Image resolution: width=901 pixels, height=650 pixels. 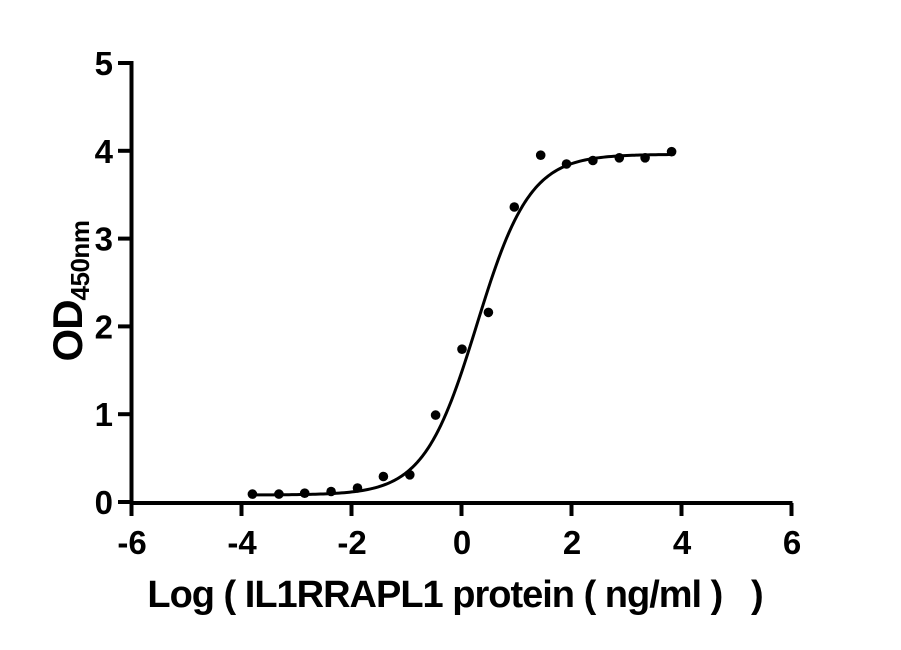 I want to click on x-tick-label: 4, so click(x=682, y=542).